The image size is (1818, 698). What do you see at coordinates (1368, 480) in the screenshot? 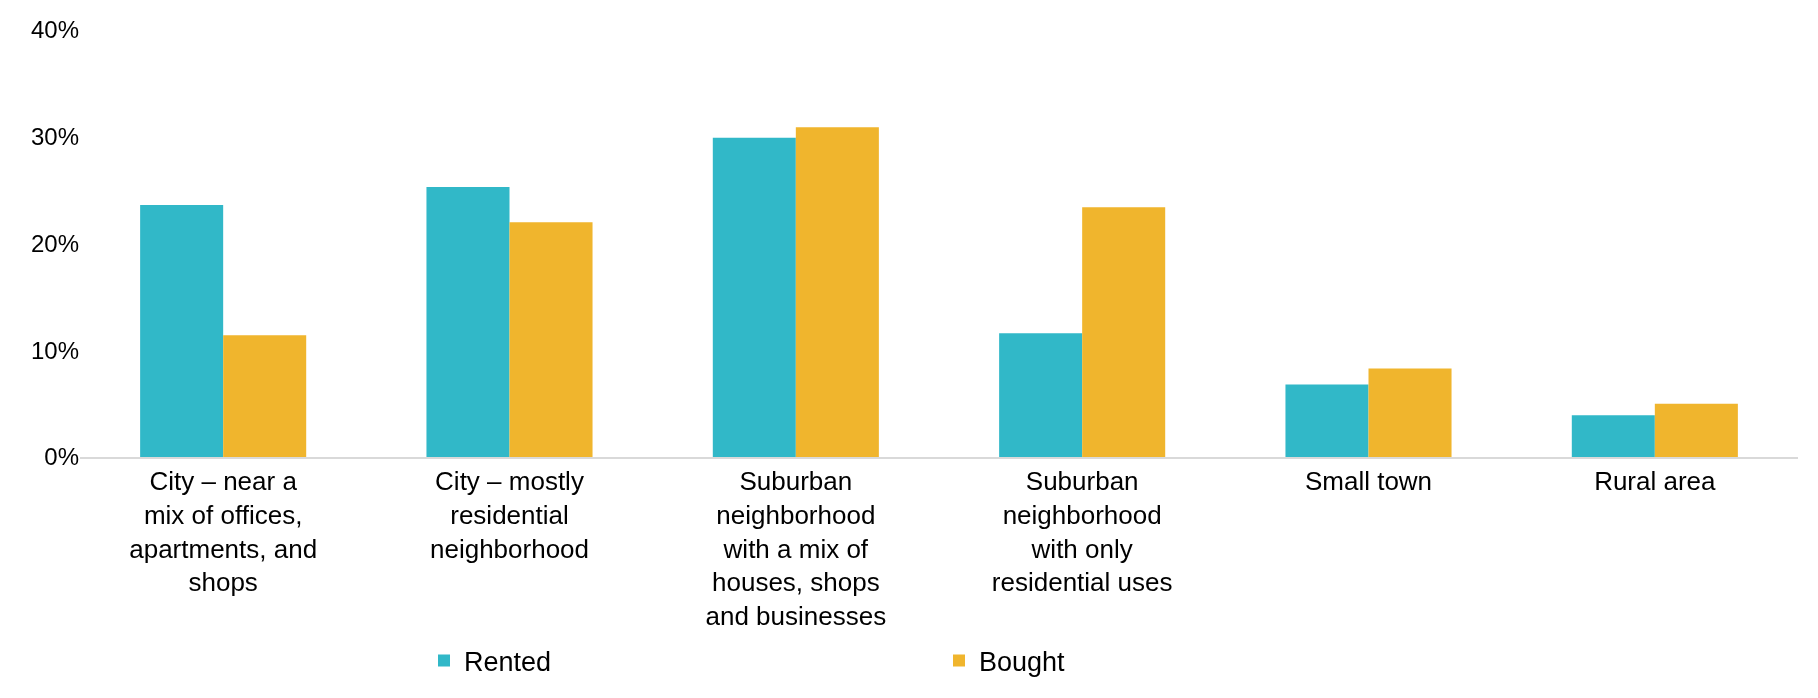
I see `x-tick-label: Small town` at bounding box center [1368, 480].